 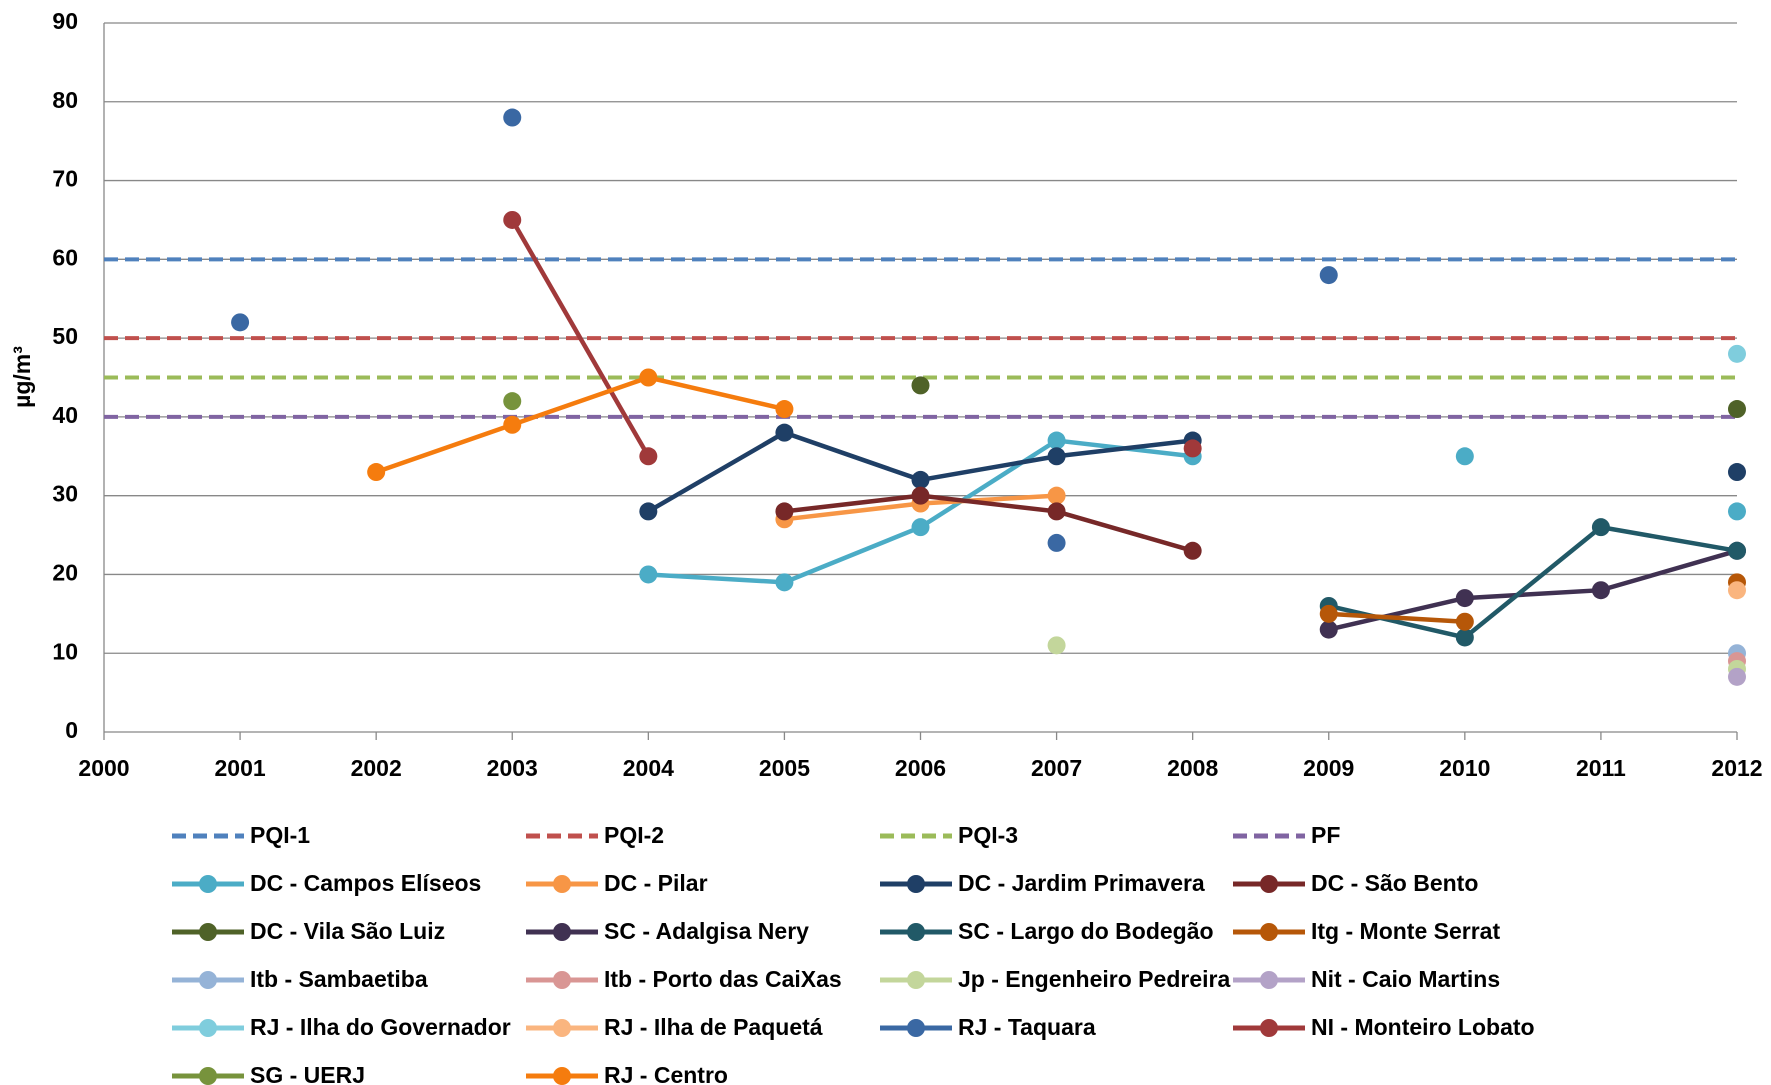 What do you see at coordinates (1328, 768) in the screenshot?
I see `x-tick-label: 2009` at bounding box center [1328, 768].